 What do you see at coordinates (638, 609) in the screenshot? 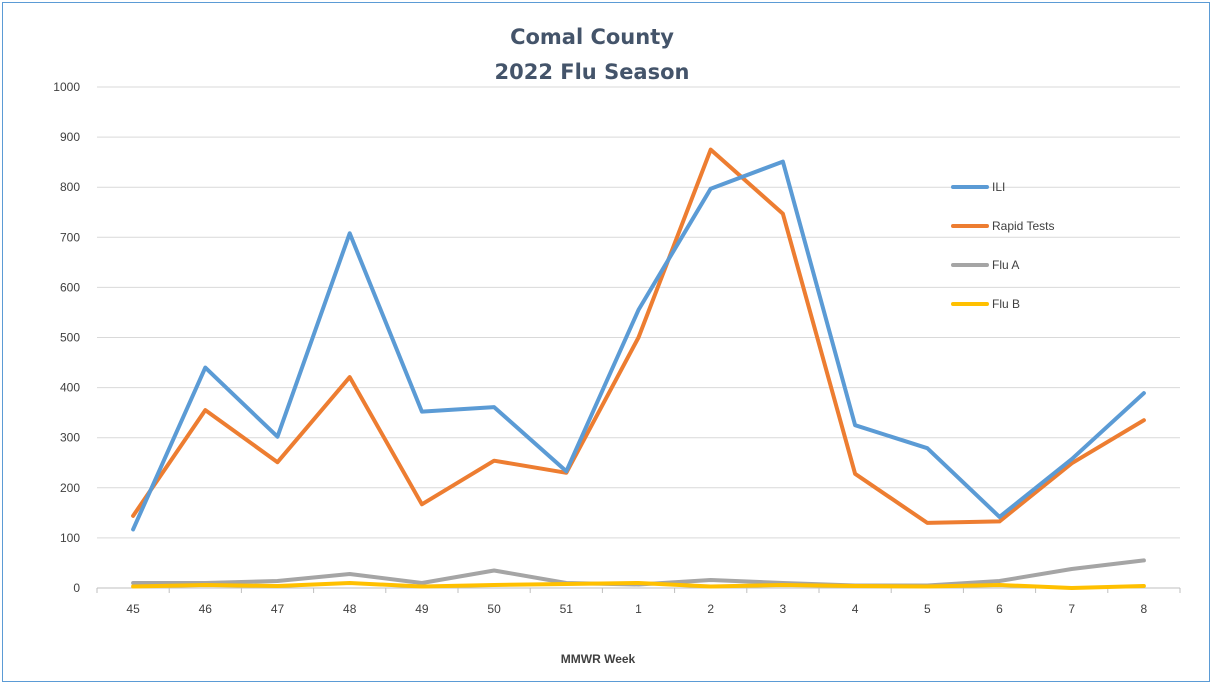
I see `x-tick-label: 1` at bounding box center [638, 609].